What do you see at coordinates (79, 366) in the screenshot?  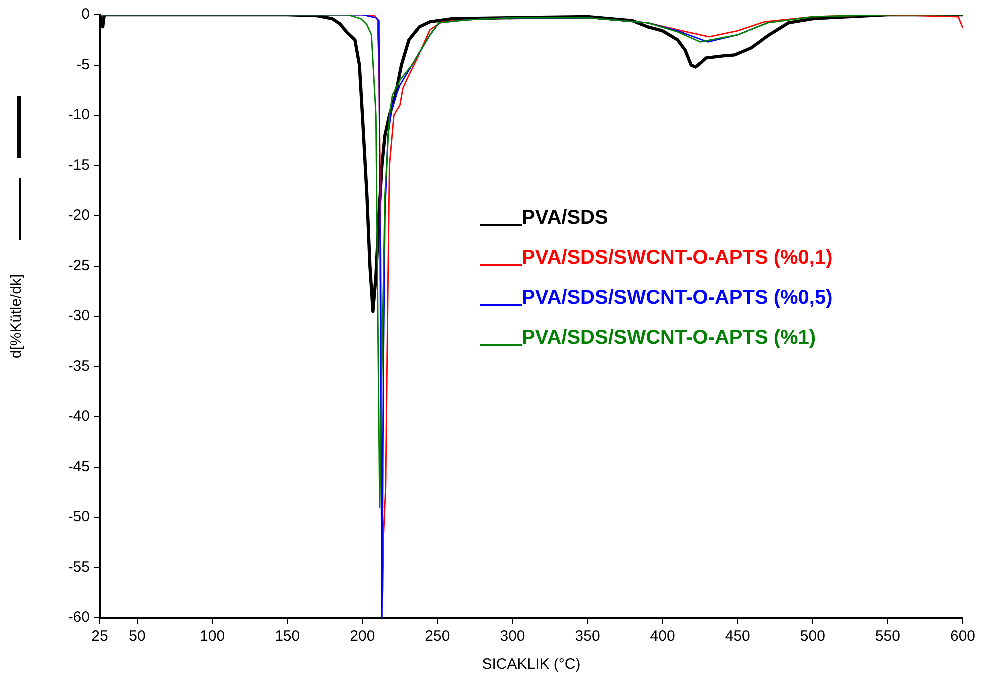 I see `y-tick-label: -35` at bounding box center [79, 366].